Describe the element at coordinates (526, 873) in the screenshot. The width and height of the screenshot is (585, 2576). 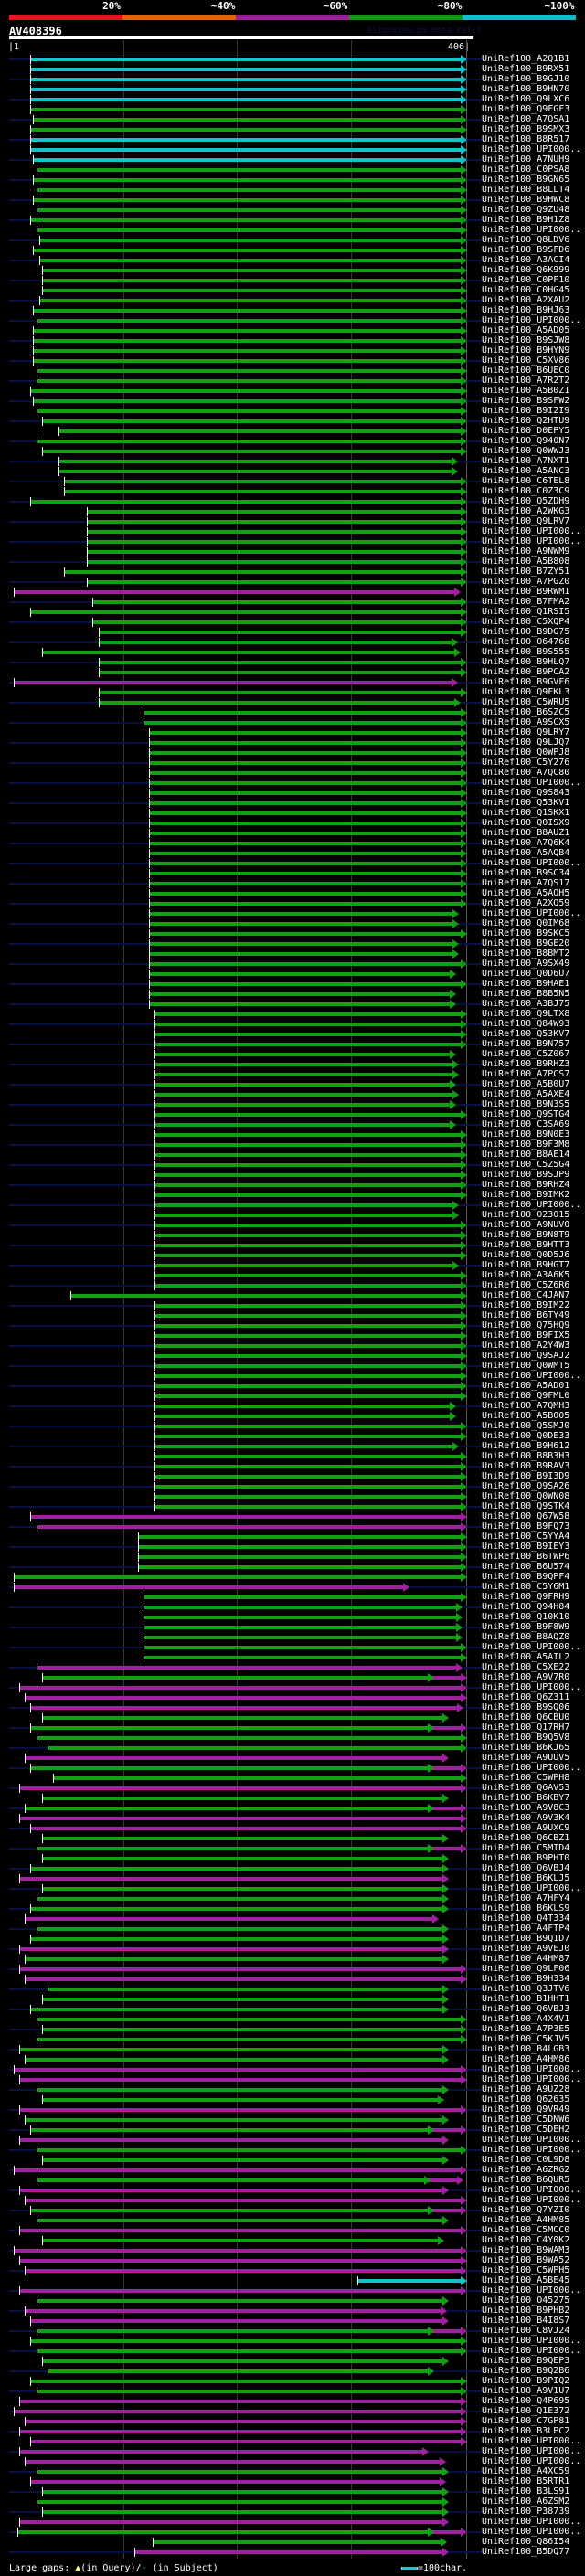
I see `hit-label: UniRef100_B9SC34` at that location.